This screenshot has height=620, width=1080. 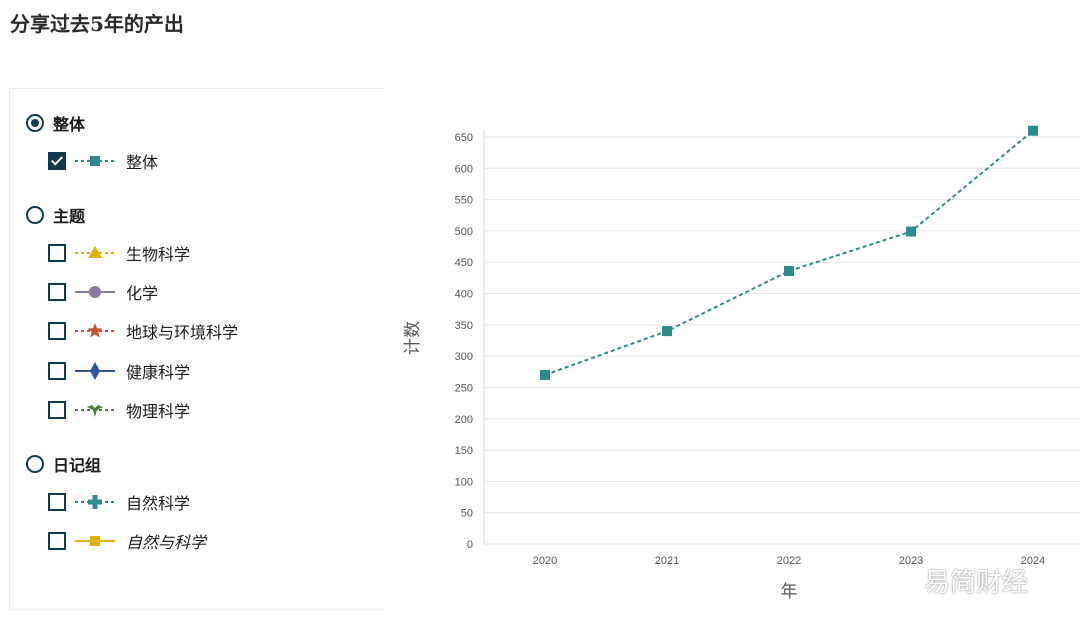 I want to click on x-tick-label: 2021, so click(x=667, y=561).